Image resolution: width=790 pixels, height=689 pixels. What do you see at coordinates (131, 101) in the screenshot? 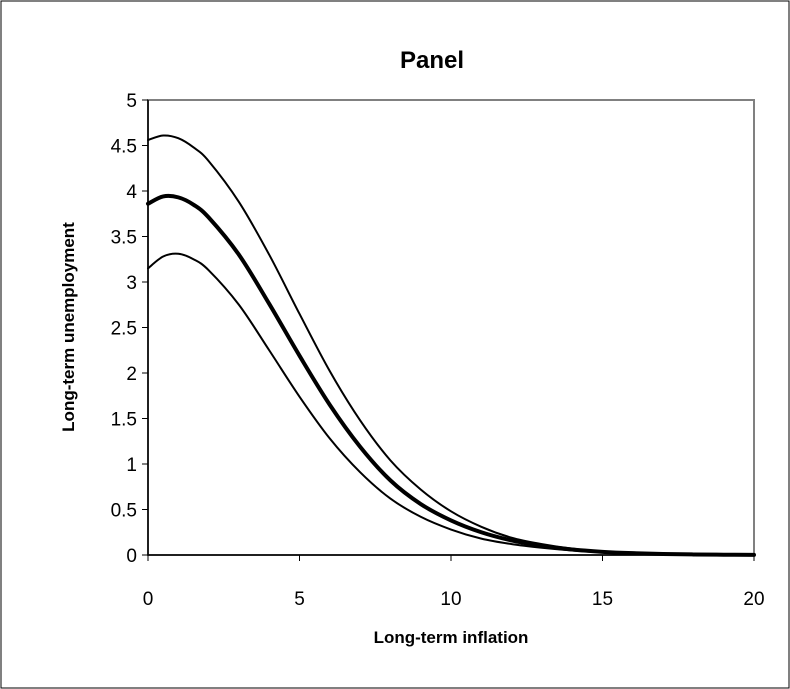
I see `y-tick-label: 5` at bounding box center [131, 101].